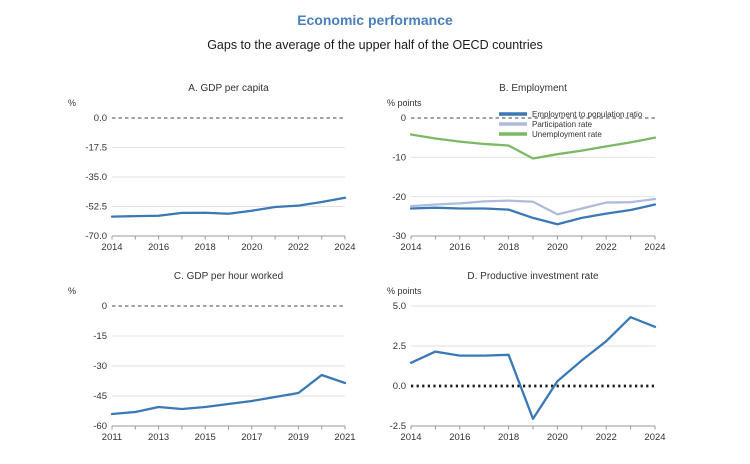 The height and width of the screenshot is (464, 750). What do you see at coordinates (533, 88) in the screenshot?
I see `chart-title-employment: B. Employment` at bounding box center [533, 88].